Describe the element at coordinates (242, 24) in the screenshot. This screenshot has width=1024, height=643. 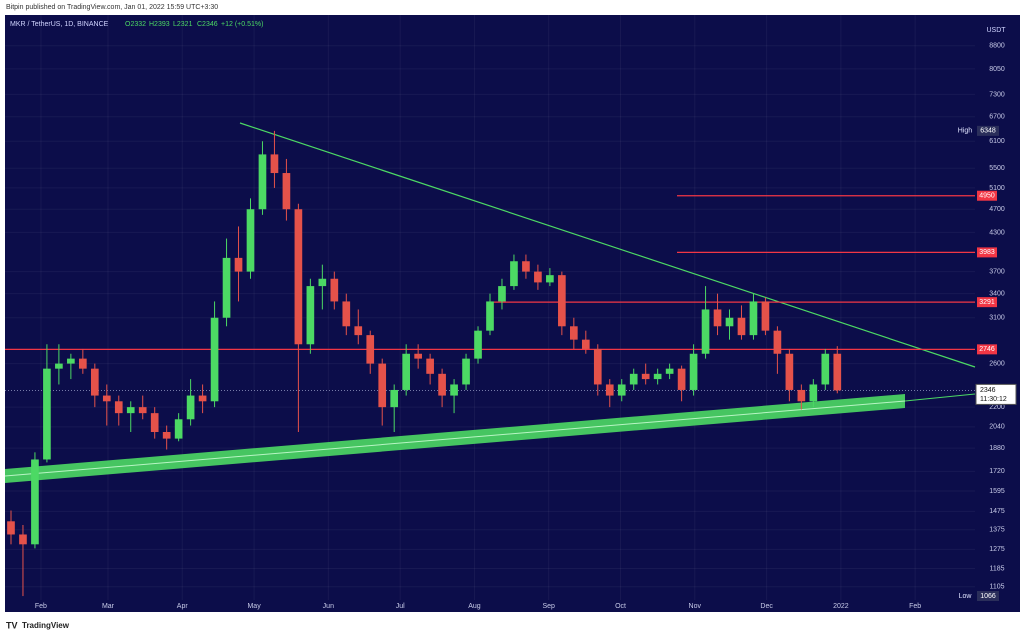
I see `change-value: +12 (+0.51%)` at that location.